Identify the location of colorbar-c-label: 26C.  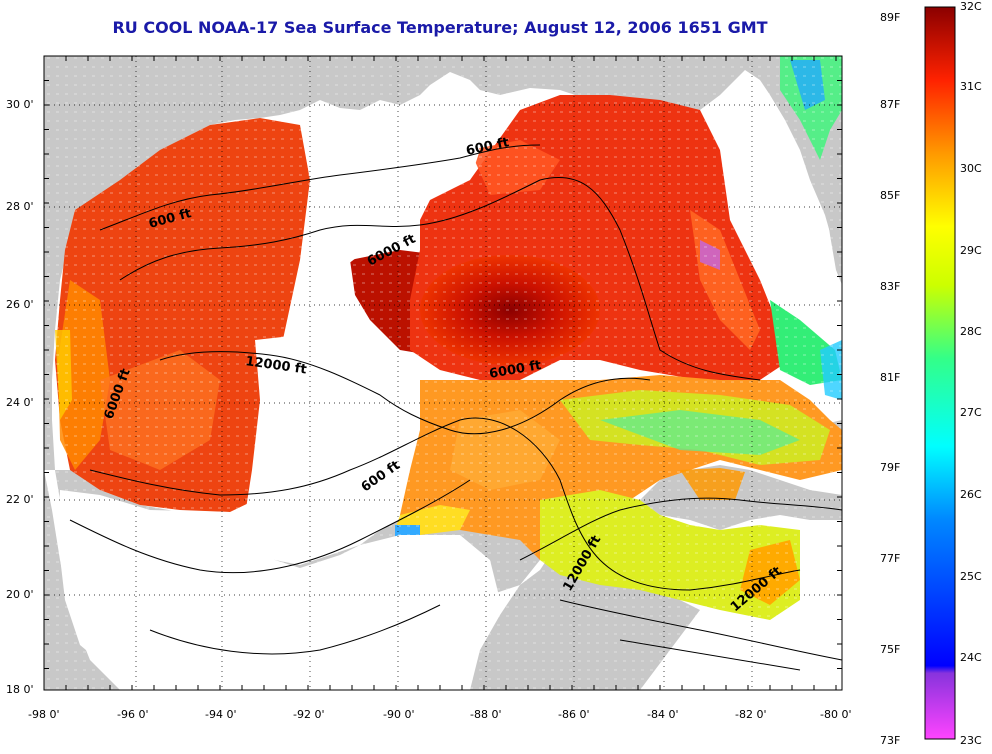
(971, 494).